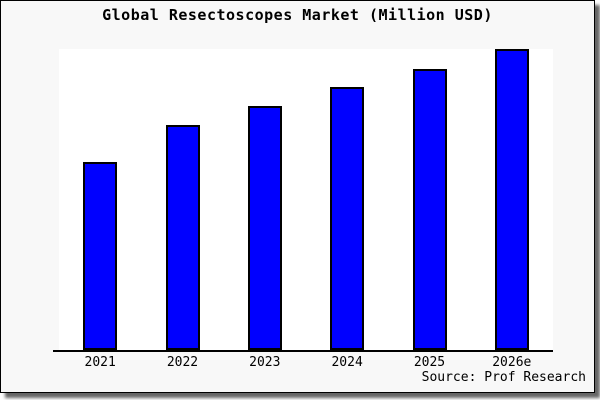 The width and height of the screenshot is (600, 400). Describe the element at coordinates (430, 209) in the screenshot. I see `bar-2025` at that location.